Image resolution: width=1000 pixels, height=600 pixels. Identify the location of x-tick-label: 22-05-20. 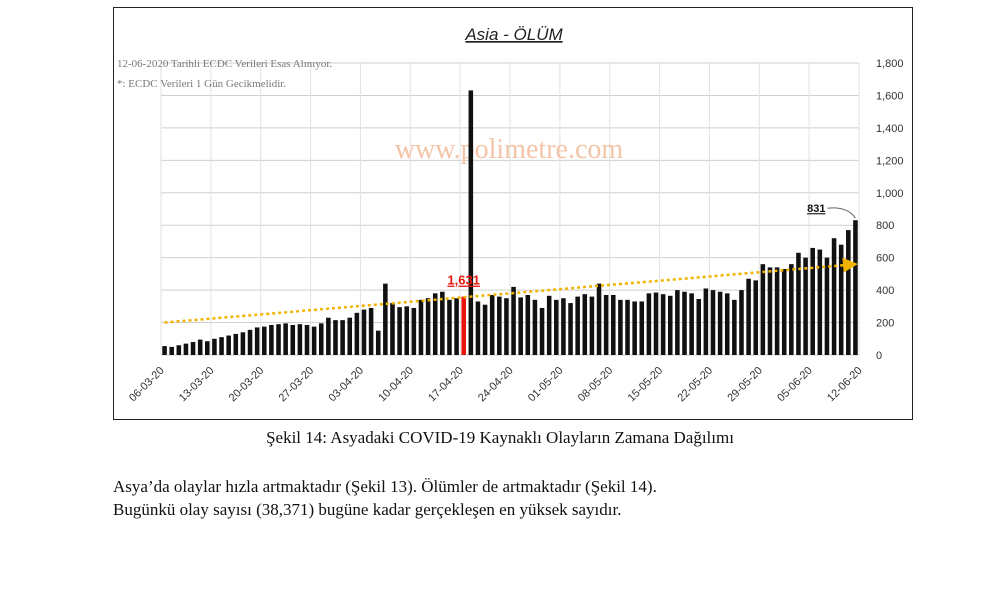
(695, 385).